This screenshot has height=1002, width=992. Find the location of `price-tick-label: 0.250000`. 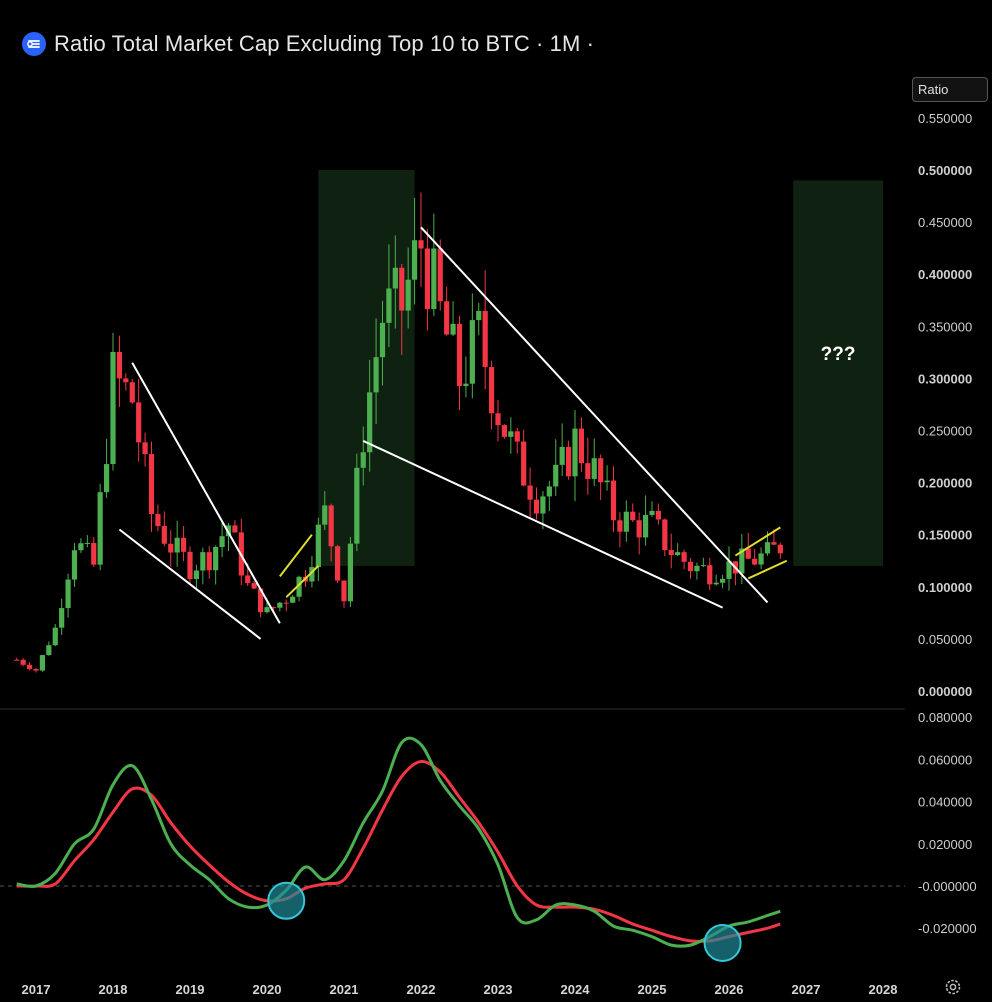

price-tick-label: 0.250000 is located at coordinates (945, 431).